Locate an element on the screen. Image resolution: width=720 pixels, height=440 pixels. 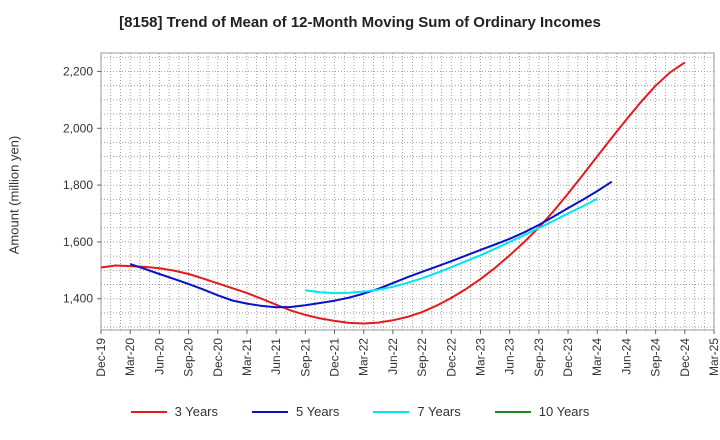
legend-item: 3 Years is located at coordinates (174, 411).